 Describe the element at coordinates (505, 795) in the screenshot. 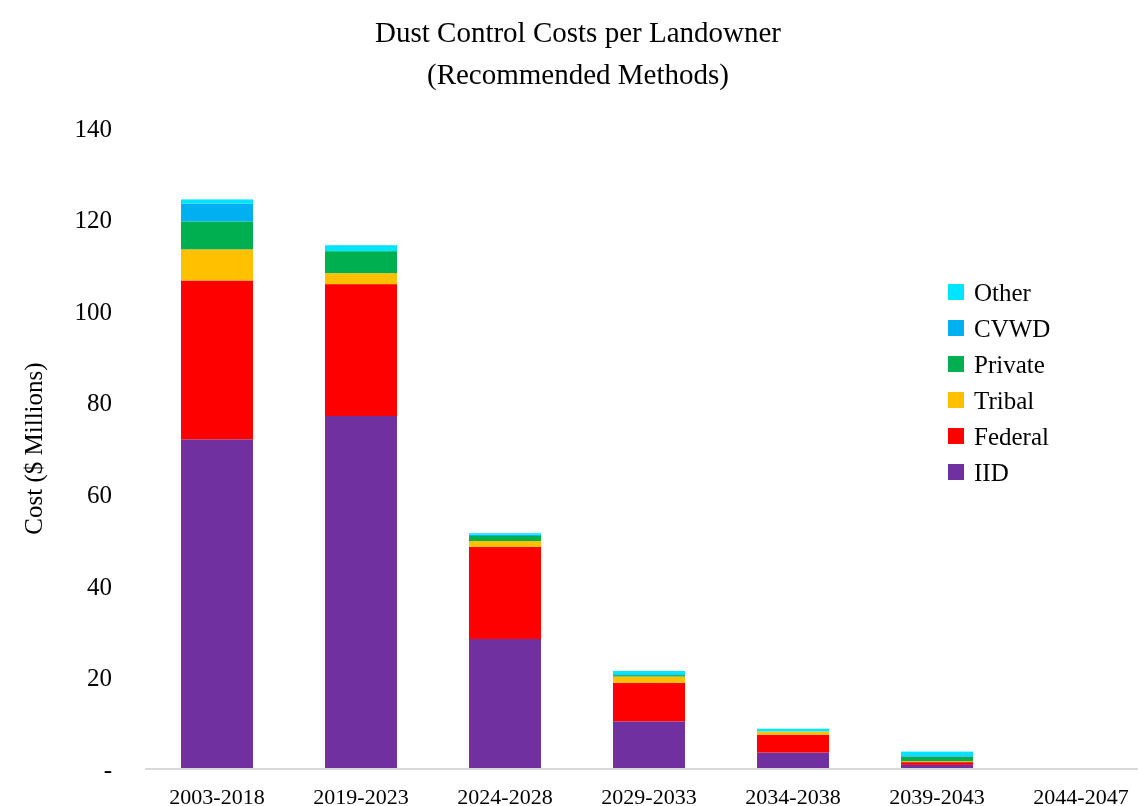

I see `x-tick-label: 2024-2028` at that location.